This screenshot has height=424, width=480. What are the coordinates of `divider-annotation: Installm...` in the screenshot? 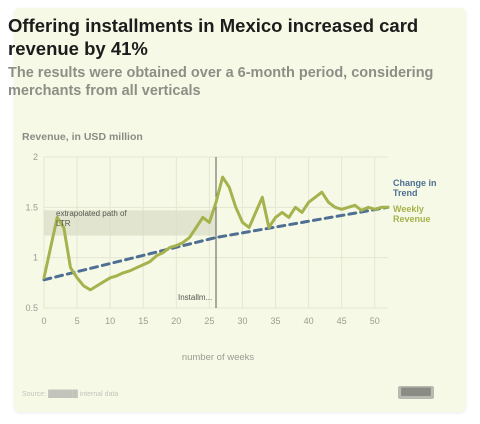 It's located at (195, 297).